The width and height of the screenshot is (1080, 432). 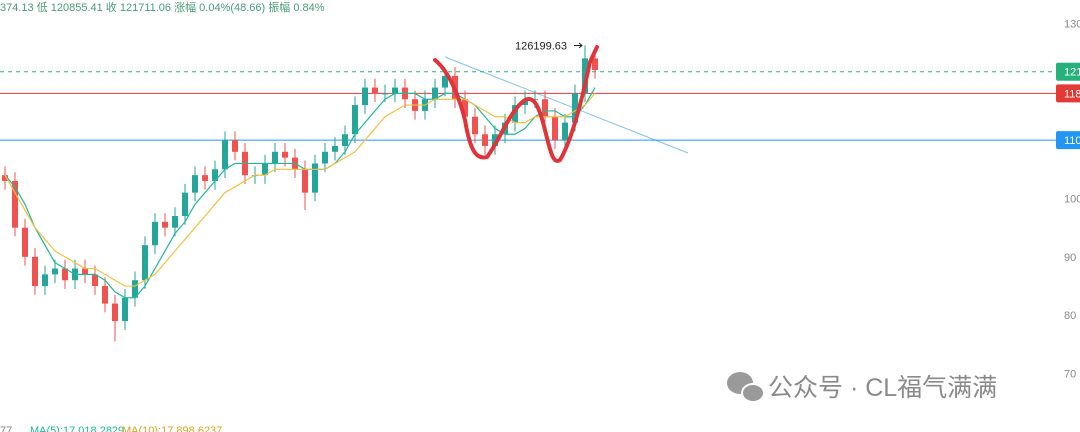 I want to click on annotation-arrow, so click(x=578, y=45).